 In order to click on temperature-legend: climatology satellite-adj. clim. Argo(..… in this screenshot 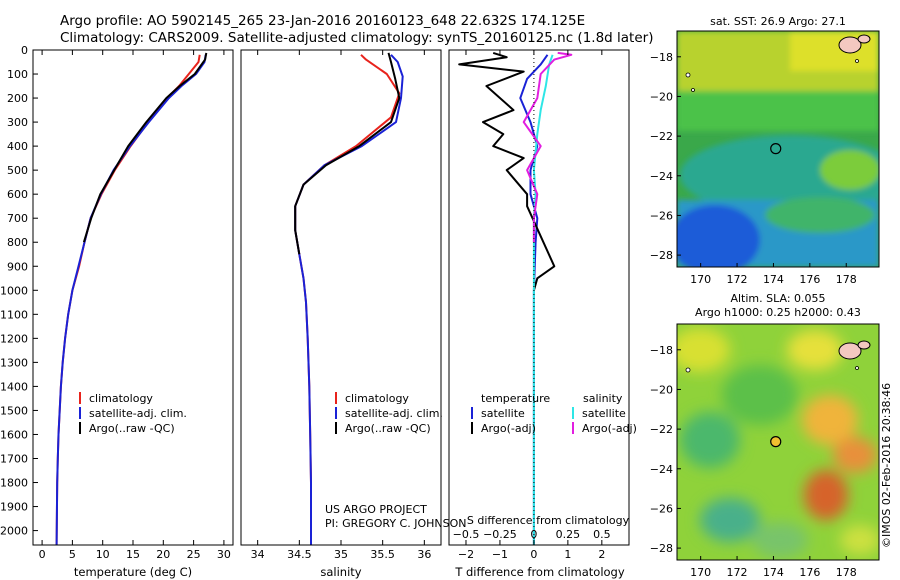, I will do `click(133, 413)`.